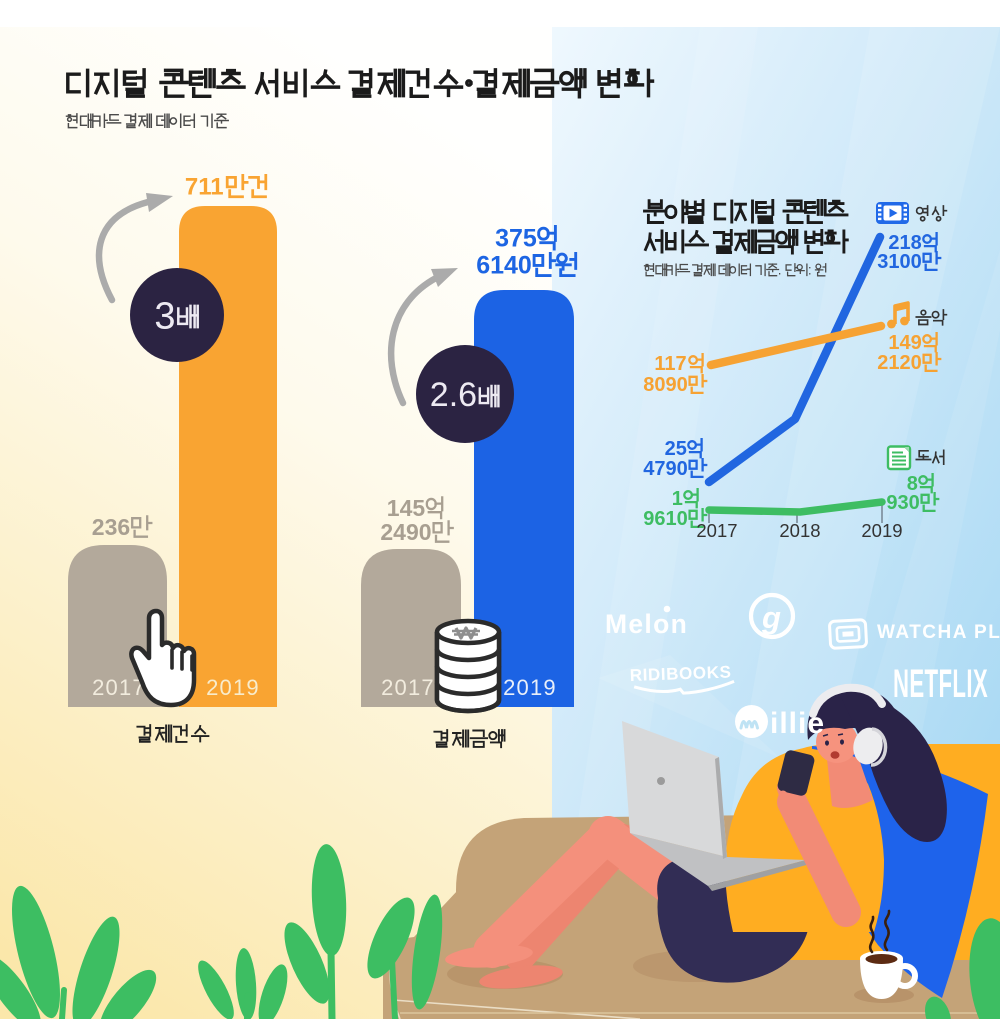 This screenshot has height=1019, width=1000. Describe the element at coordinates (902, 503) in the screenshot. I see `svg-text: 930` at that location.